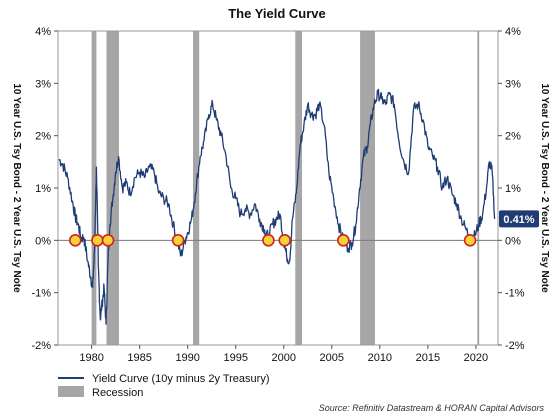 The image size is (555, 420). Describe the element at coordinates (71, 391) in the screenshot. I see `legend-recession-swatch` at that location.